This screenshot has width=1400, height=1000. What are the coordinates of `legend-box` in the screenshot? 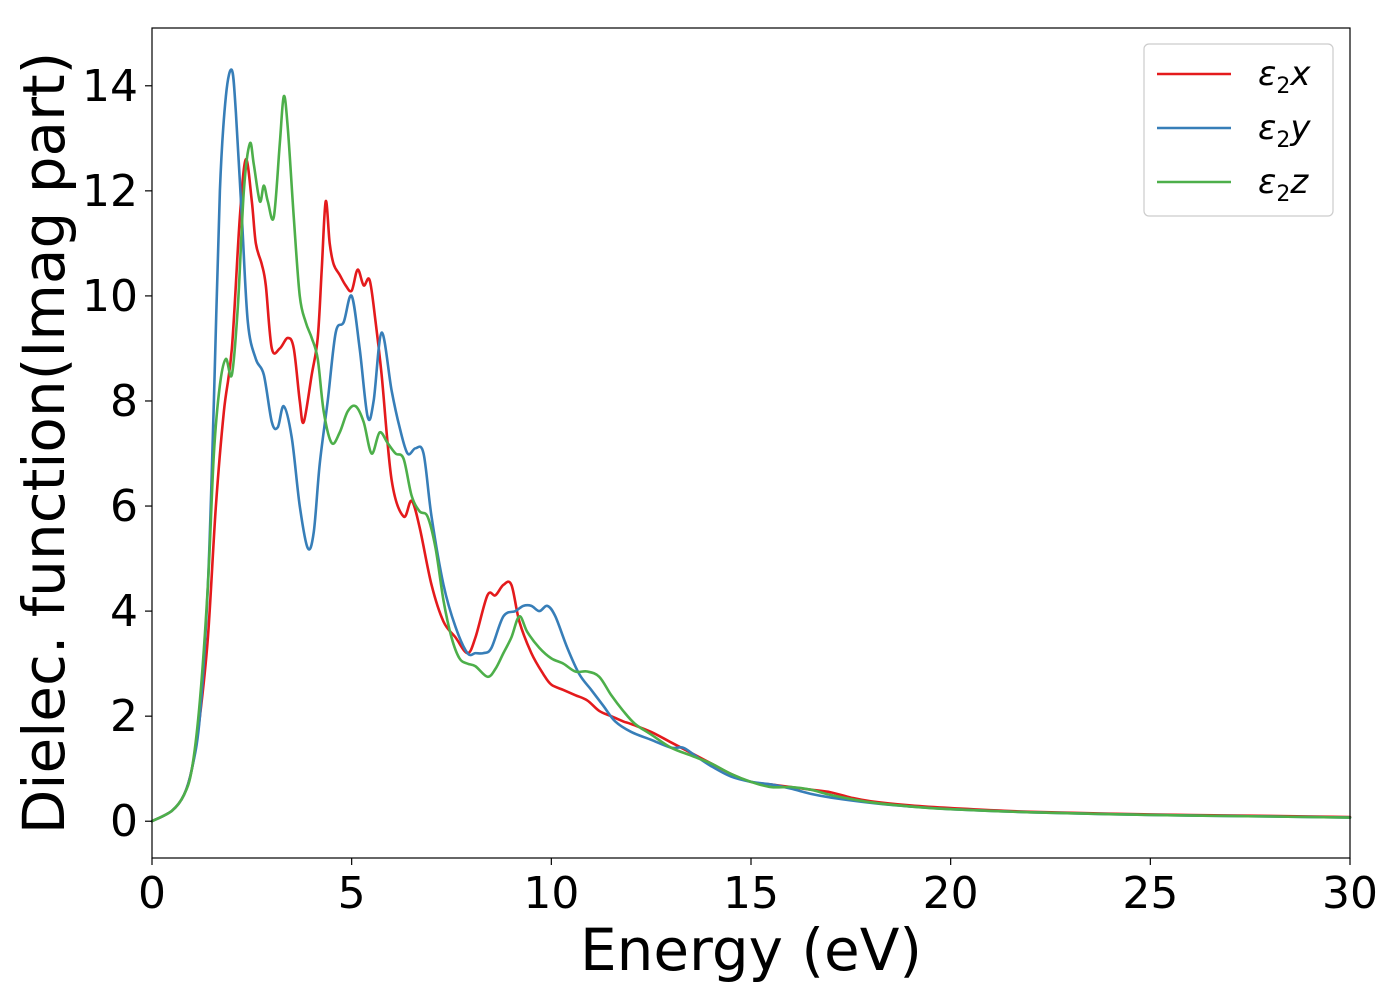 It's located at (1238, 130).